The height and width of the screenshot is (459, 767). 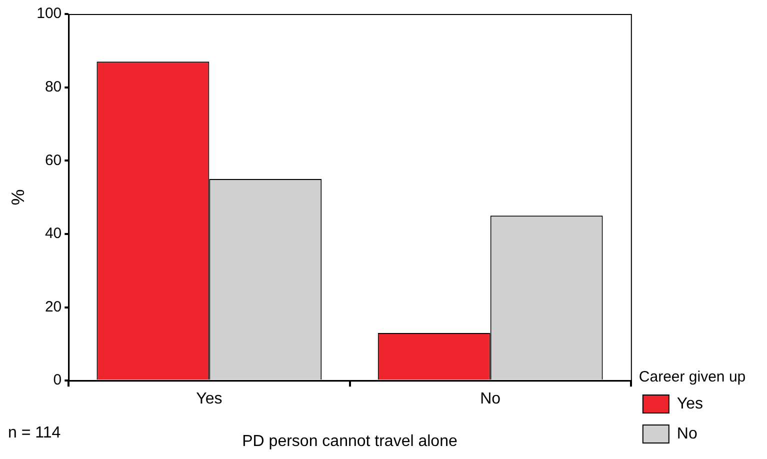 What do you see at coordinates (34, 433) in the screenshot?
I see `text: n = 114` at bounding box center [34, 433].